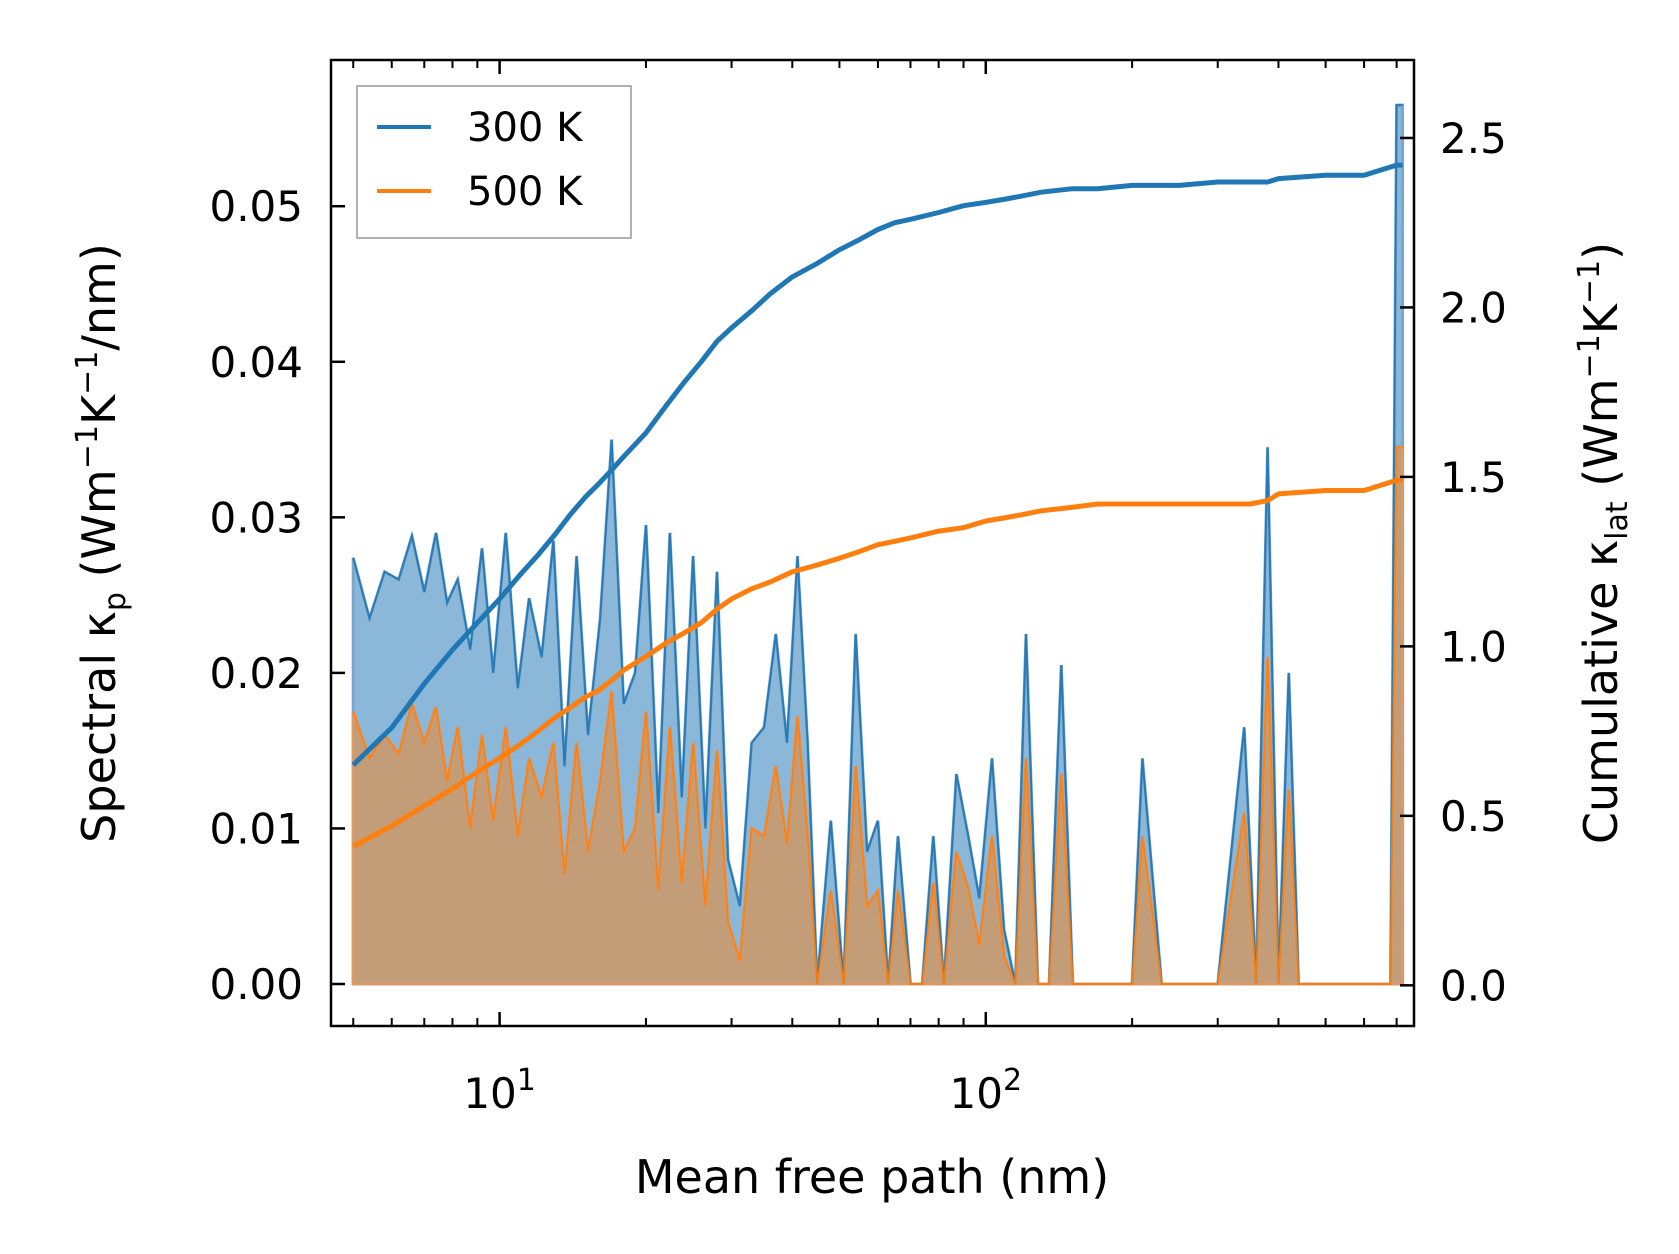 The width and height of the screenshot is (1679, 1254). I want to click on y-left-tick-label: 0.00, so click(256, 984).